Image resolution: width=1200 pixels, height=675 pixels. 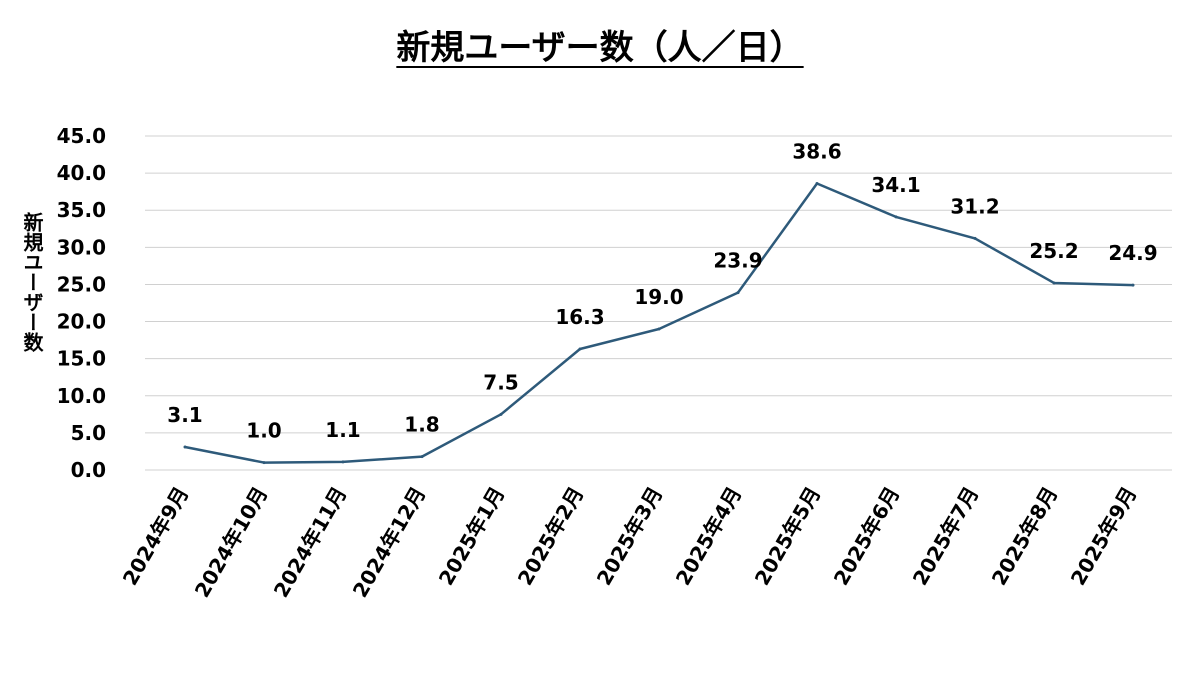 What do you see at coordinates (81, 173) in the screenshot?
I see `y-tick-label: 40.0` at bounding box center [81, 173].